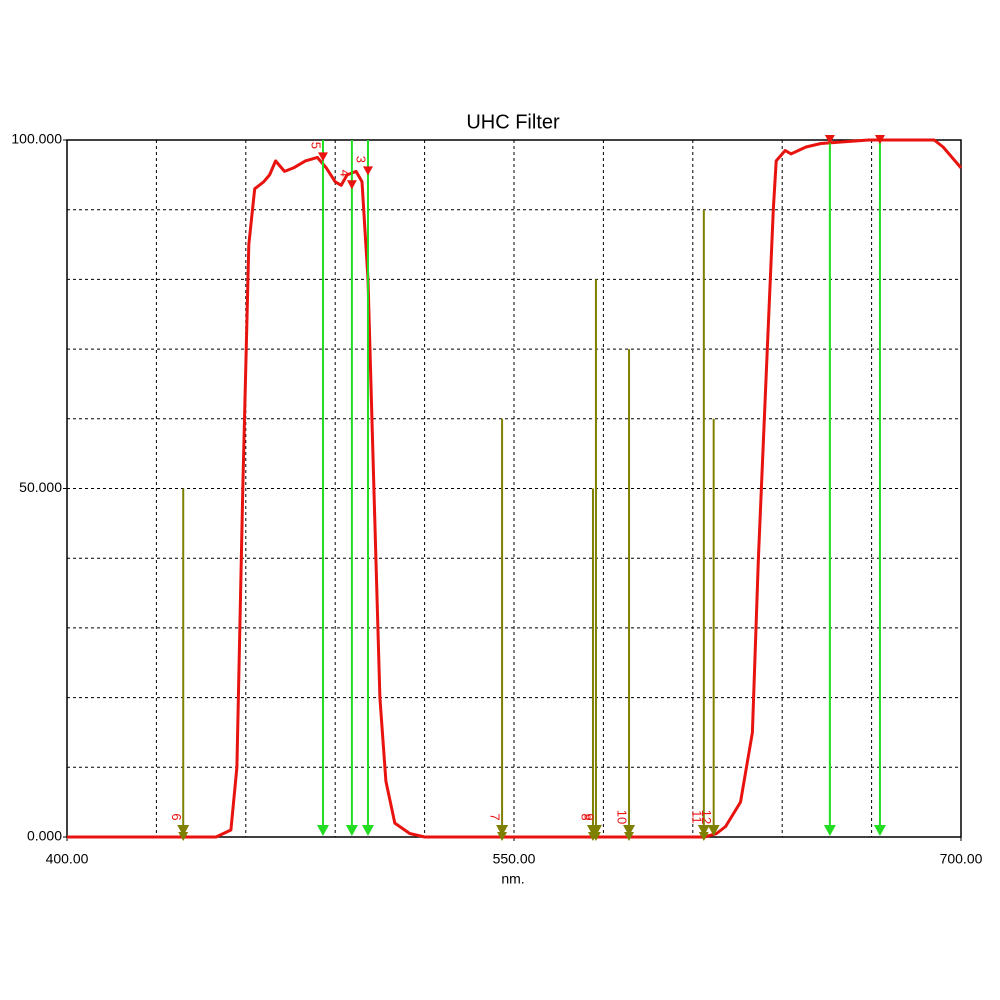 This screenshot has width=1000, height=1000. Describe the element at coordinates (514, 859) in the screenshot. I see `x-tick-label: 550.00` at that location.